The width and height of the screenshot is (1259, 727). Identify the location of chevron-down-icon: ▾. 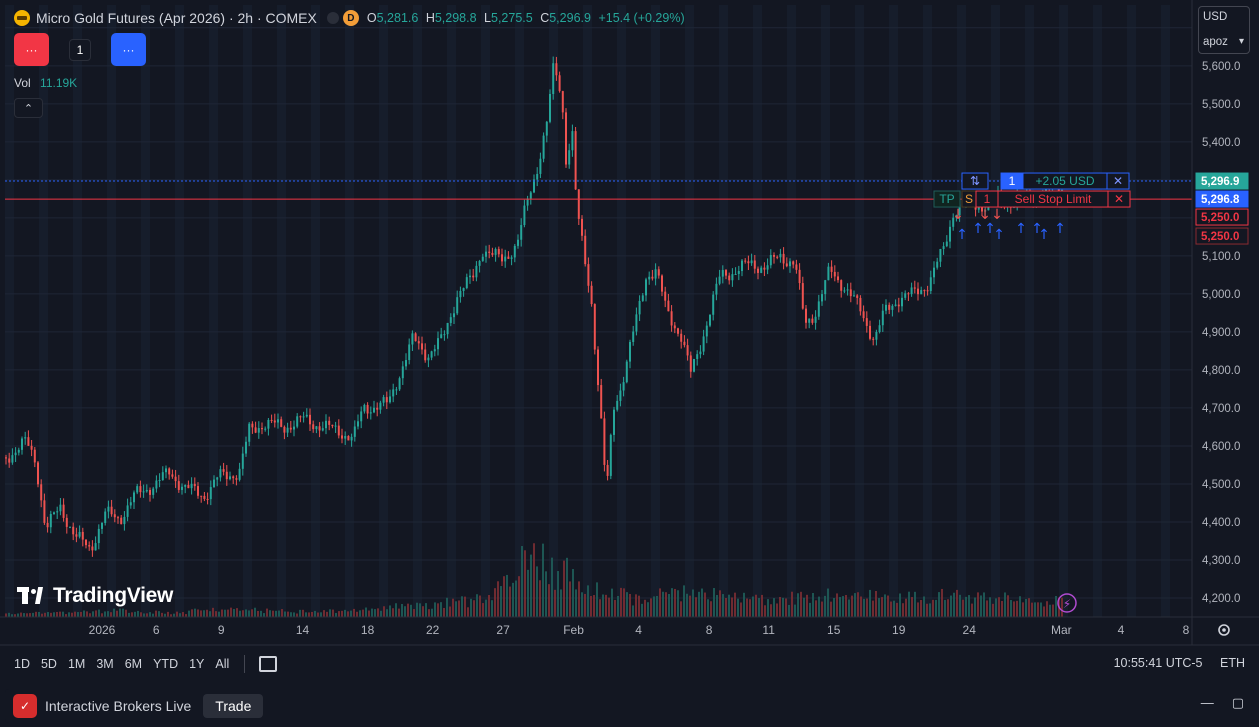
(1242, 41).